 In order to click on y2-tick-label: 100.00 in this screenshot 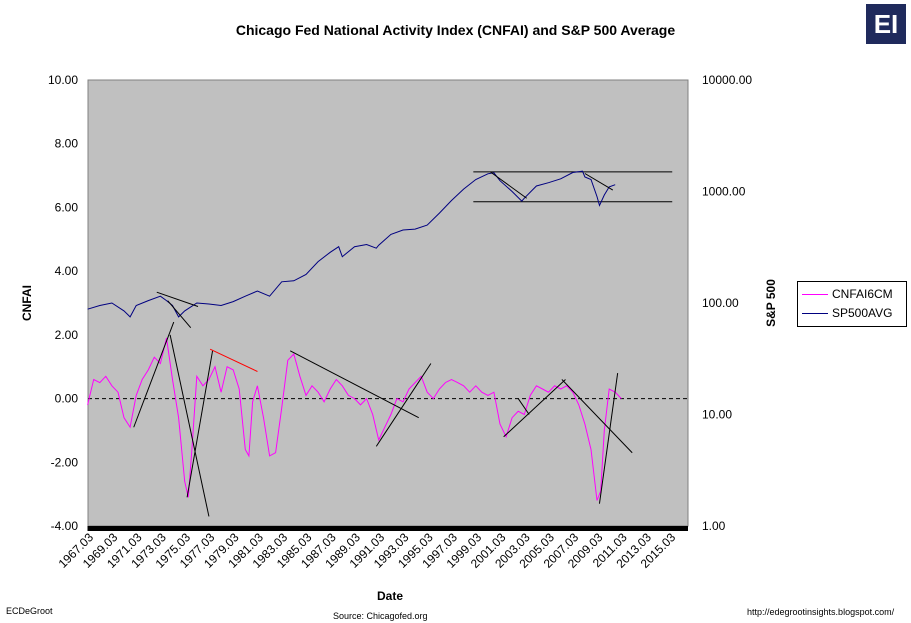, I will do `click(720, 303)`.